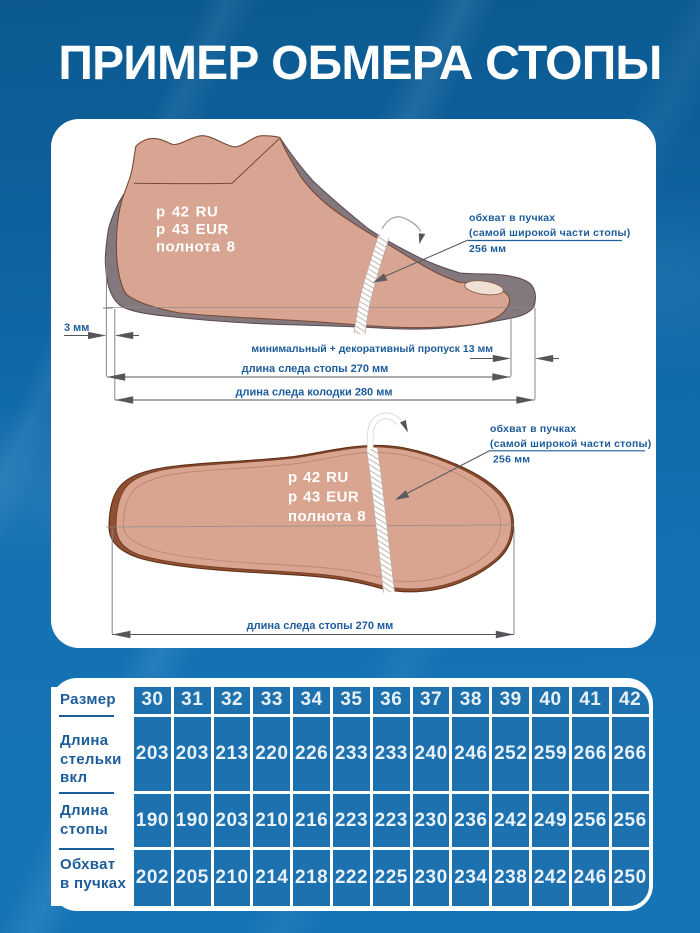  I want to click on svg-text:минимальный + декоративный про: минимальный + декоративный пропуск 13 мм, so click(372, 349).